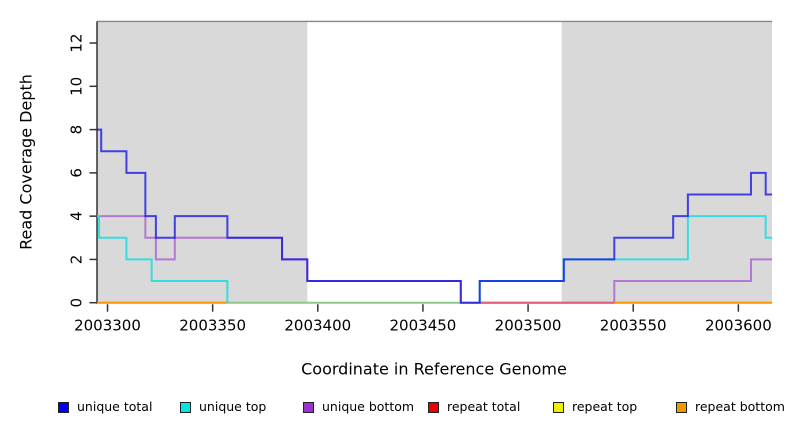  What do you see at coordinates (76, 303) in the screenshot?
I see `y-tick-label: 0` at bounding box center [76, 303].